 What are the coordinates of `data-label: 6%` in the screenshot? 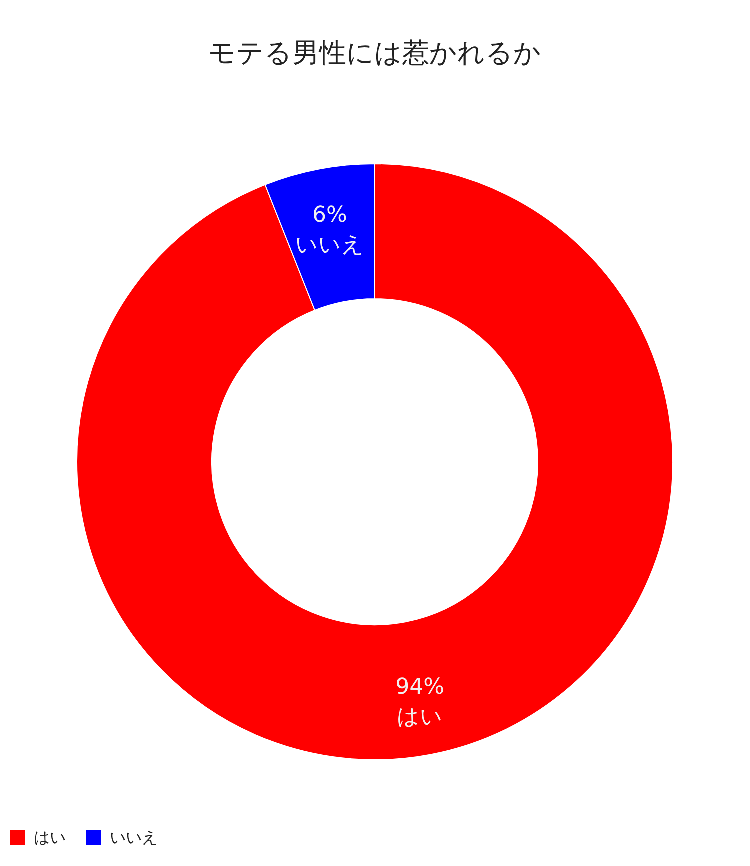 It's located at (330, 215).